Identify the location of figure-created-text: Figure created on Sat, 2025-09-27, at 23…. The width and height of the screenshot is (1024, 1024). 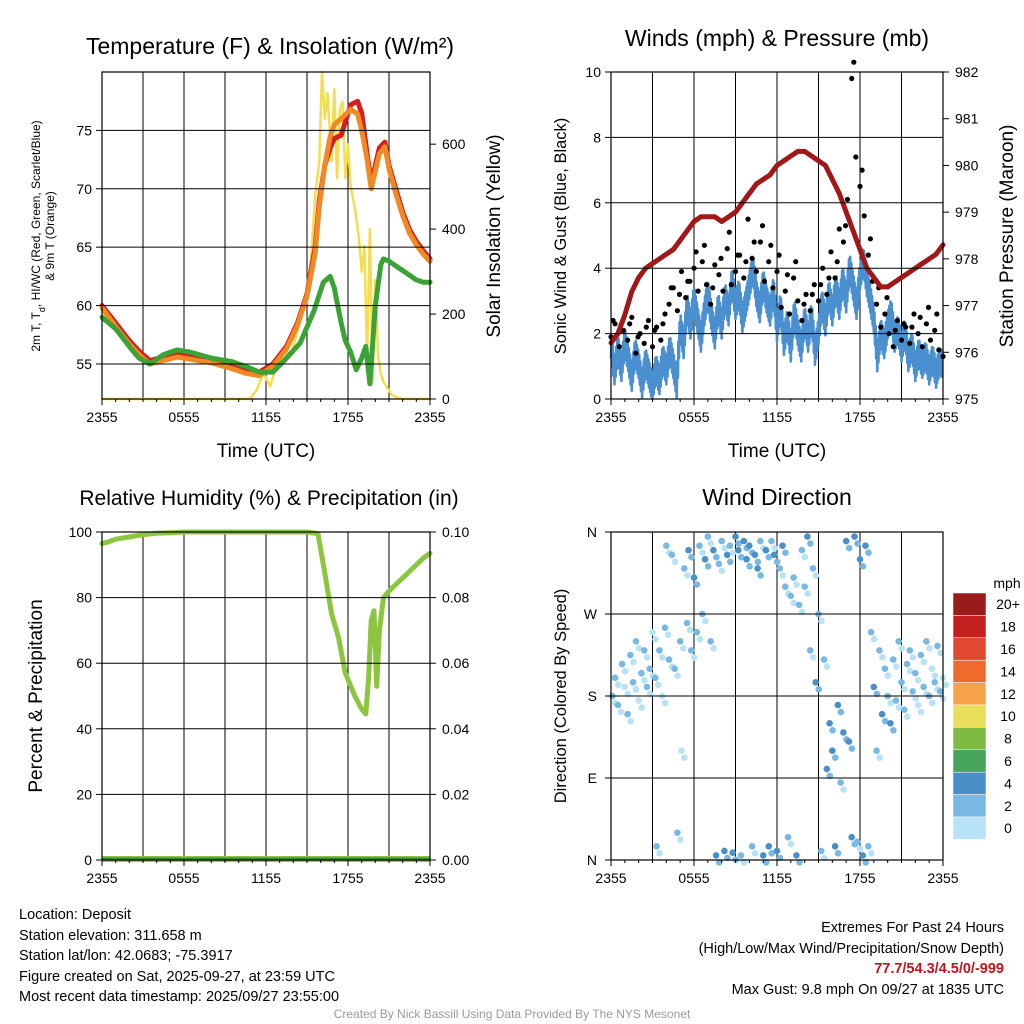
(177, 976).